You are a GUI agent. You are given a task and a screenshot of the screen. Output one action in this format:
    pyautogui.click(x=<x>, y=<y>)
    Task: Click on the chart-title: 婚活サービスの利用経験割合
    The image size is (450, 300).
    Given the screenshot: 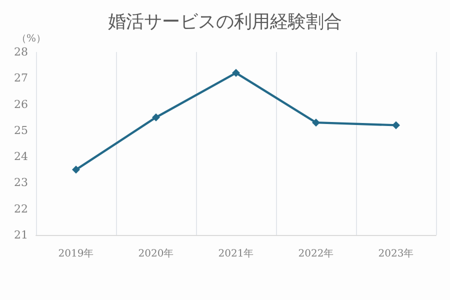 What is the action you would take?
    pyautogui.click(x=225, y=22)
    